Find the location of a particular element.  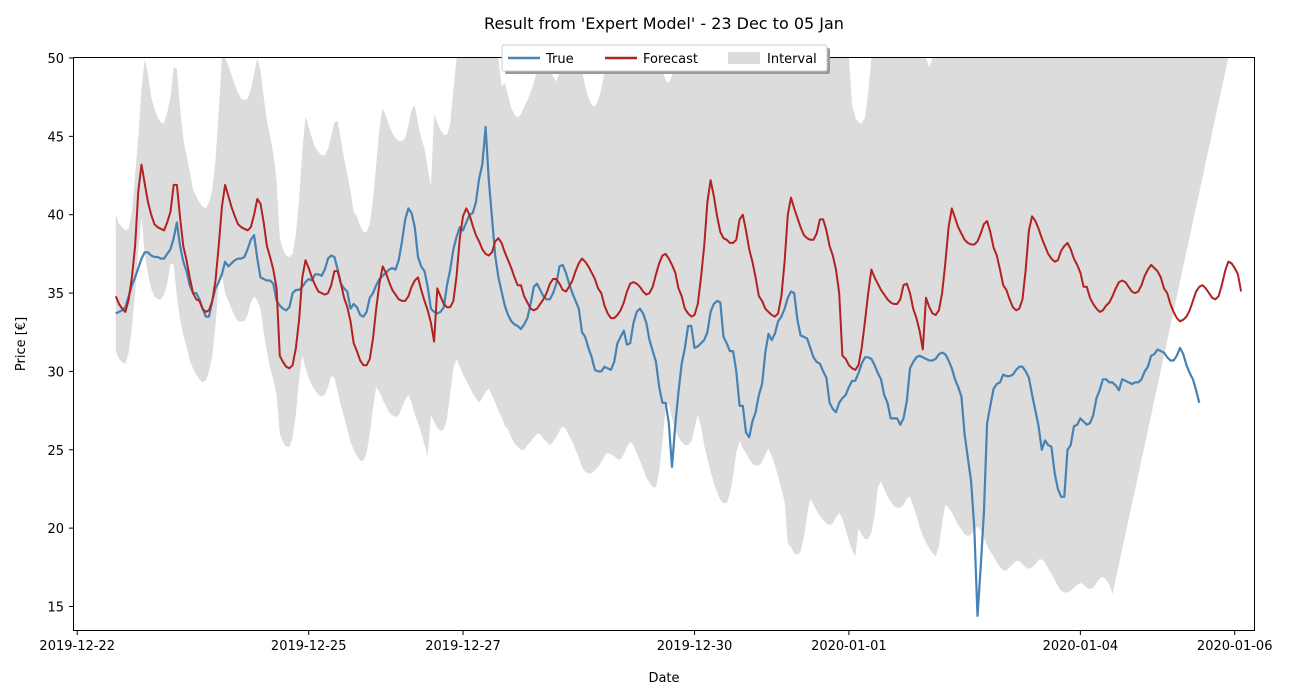

y-axis-label: Price [€] is located at coordinates (21, 344).